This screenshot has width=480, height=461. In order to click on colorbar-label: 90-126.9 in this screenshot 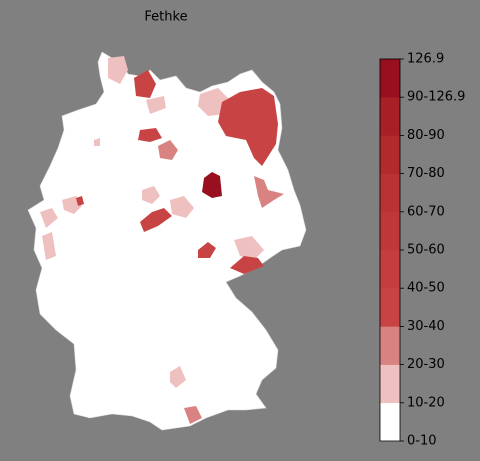, I will do `click(436, 97)`.